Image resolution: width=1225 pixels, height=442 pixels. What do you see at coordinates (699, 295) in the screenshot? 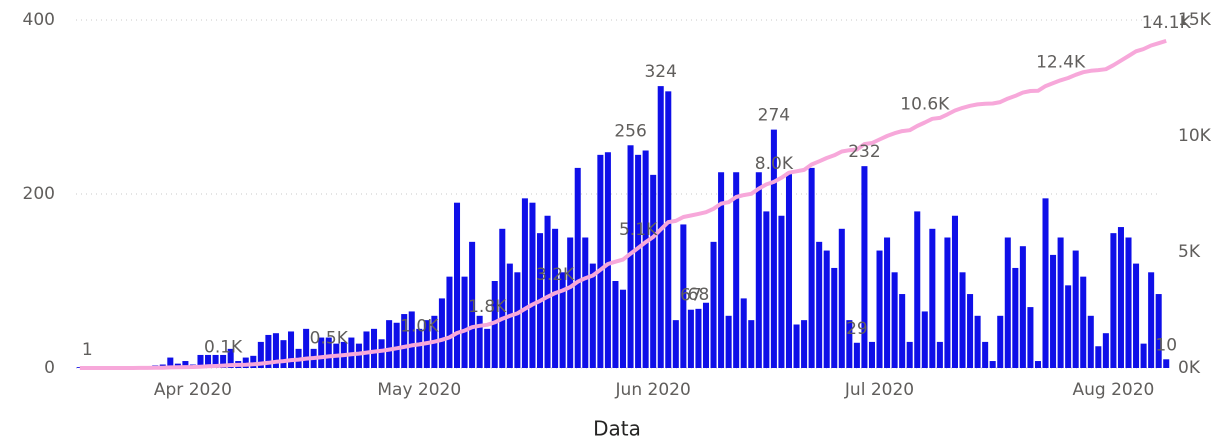
I see `bar-label: 68` at bounding box center [699, 295].